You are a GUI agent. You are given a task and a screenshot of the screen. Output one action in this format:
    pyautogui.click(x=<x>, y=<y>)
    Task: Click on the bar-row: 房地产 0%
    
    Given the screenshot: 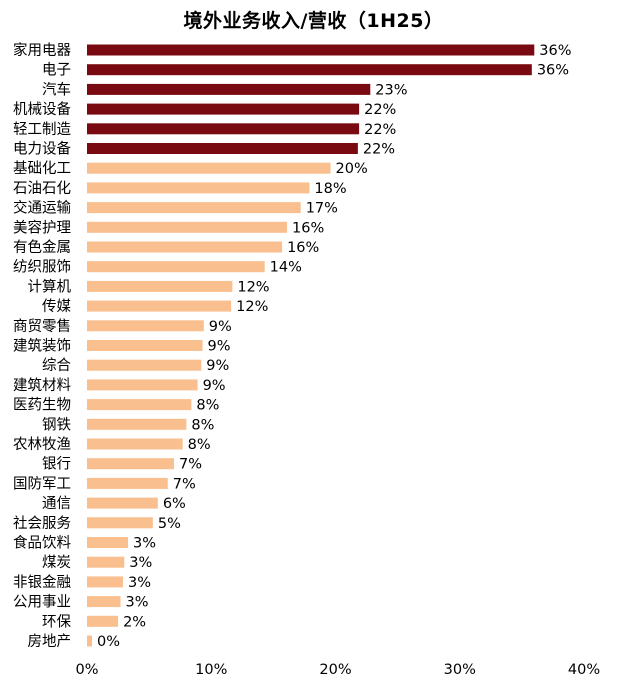 What is the action you would take?
    pyautogui.click(x=74, y=641)
    